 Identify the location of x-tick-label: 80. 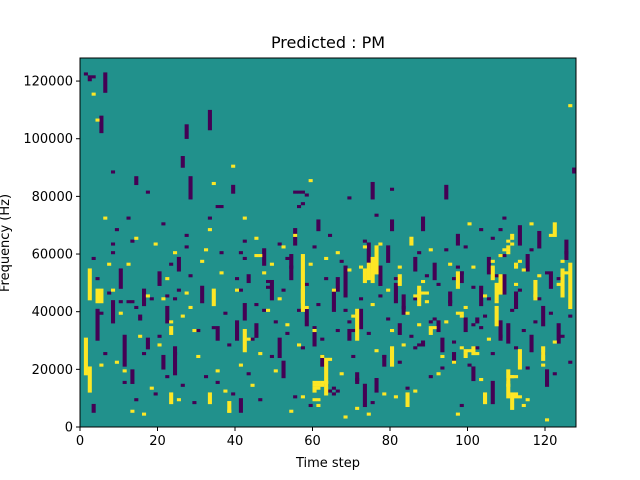
(390, 441).